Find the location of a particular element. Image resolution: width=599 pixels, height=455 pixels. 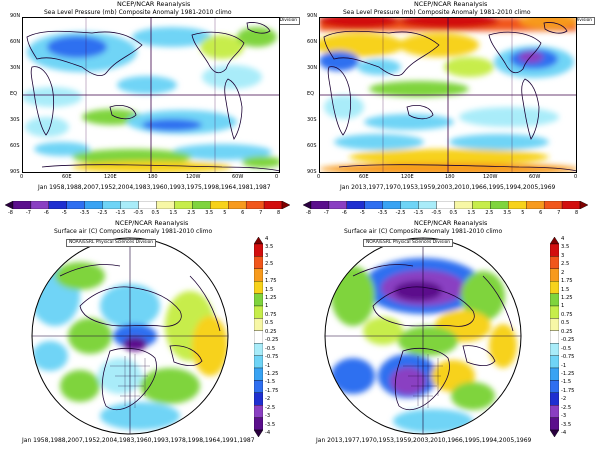

slp-left-header-1: NCEP/NCAR Reanalysis is located at coordinates (154, 4).